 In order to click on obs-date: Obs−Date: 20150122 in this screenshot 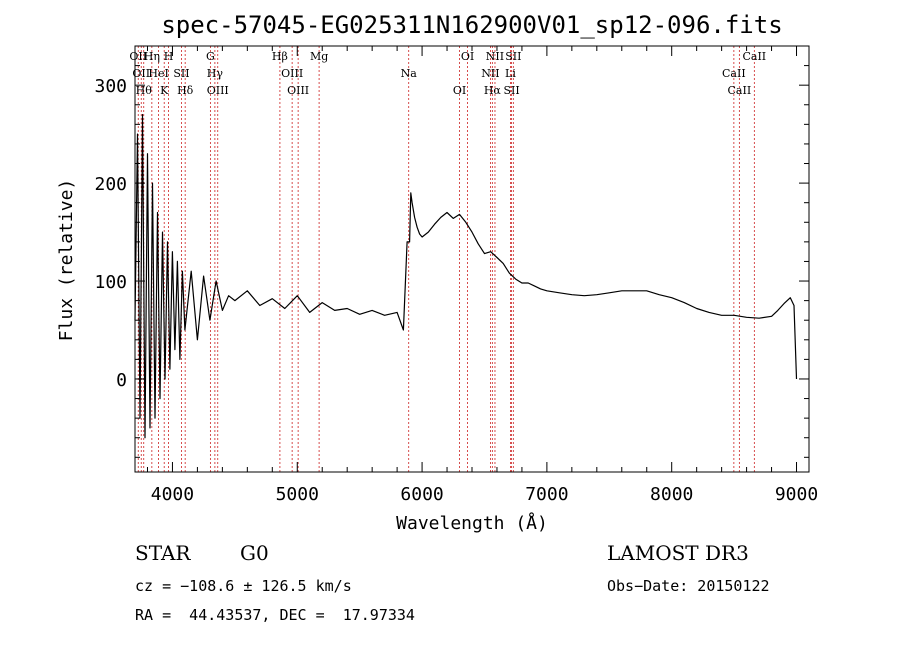, I will do `click(688, 586)`.